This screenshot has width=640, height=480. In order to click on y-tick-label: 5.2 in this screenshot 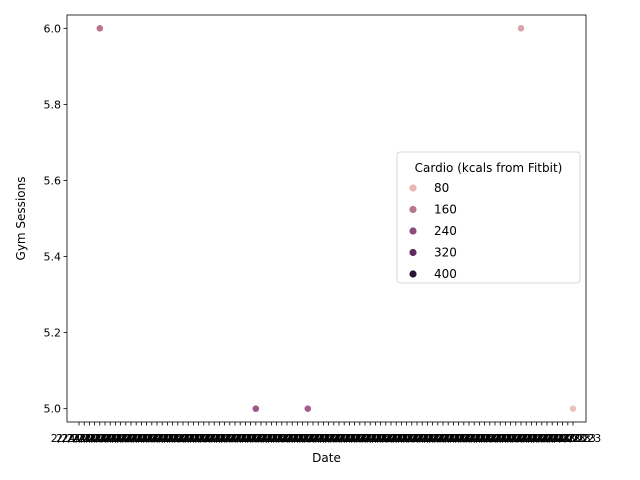, I will do `click(53, 333)`.